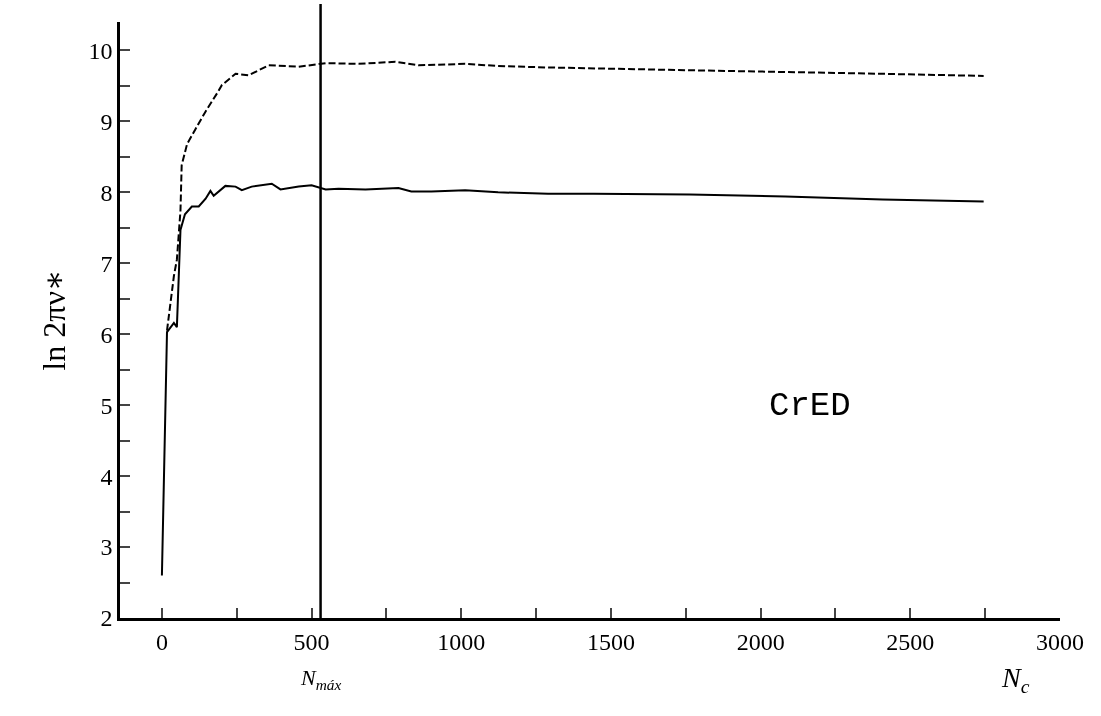 The height and width of the screenshot is (716, 1101). Describe the element at coordinates (910, 641) in the screenshot. I see `x-tick-label: 2500` at that location.